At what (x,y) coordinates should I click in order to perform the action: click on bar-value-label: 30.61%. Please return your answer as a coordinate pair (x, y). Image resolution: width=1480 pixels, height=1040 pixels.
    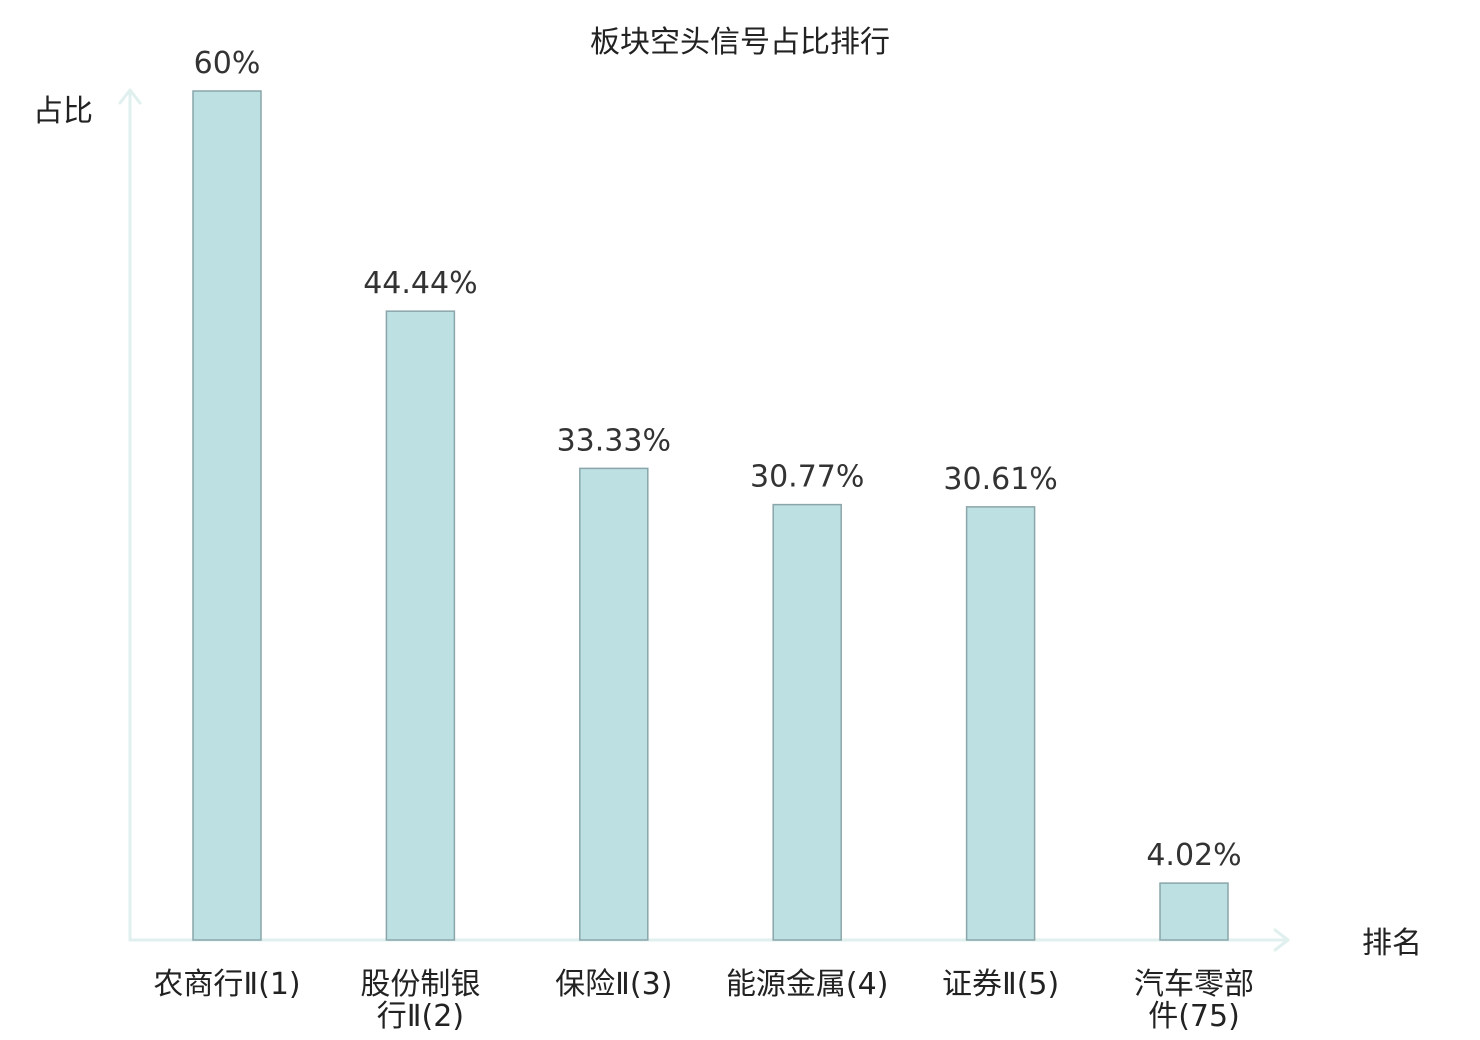
    Looking at the image, I should click on (1000, 479).